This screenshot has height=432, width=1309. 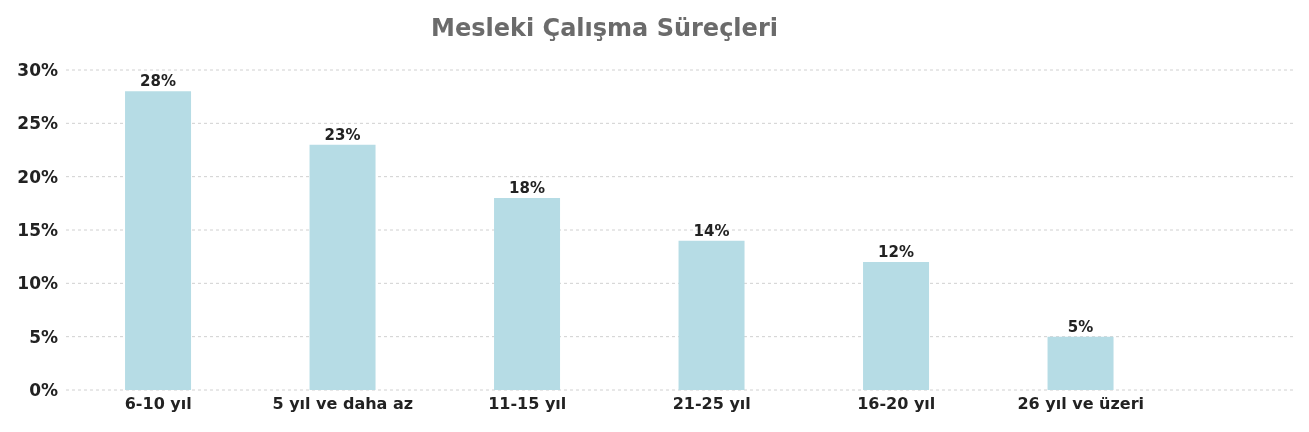 What do you see at coordinates (37, 176) in the screenshot?
I see `y-tick-label: 20%` at bounding box center [37, 176].